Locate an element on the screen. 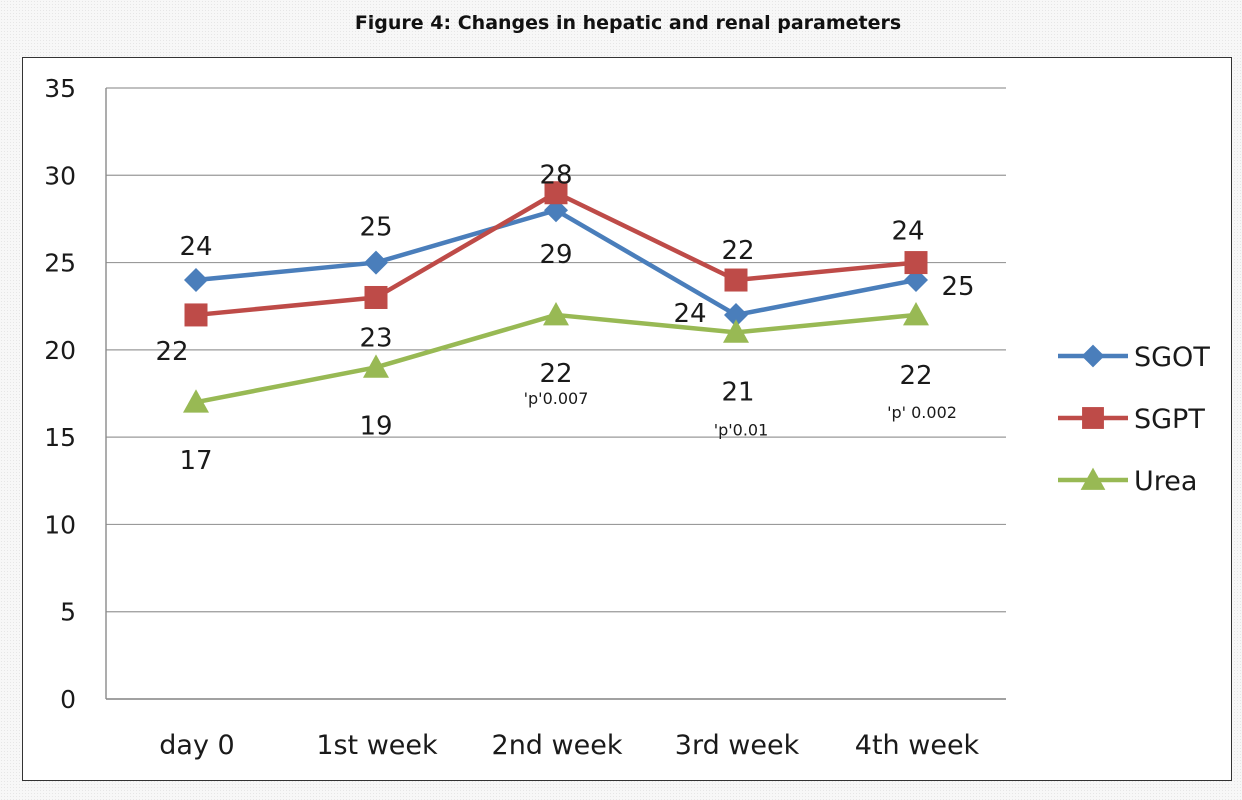 The height and width of the screenshot is (800, 1242). y-tick-label: 15 is located at coordinates (60, 437).